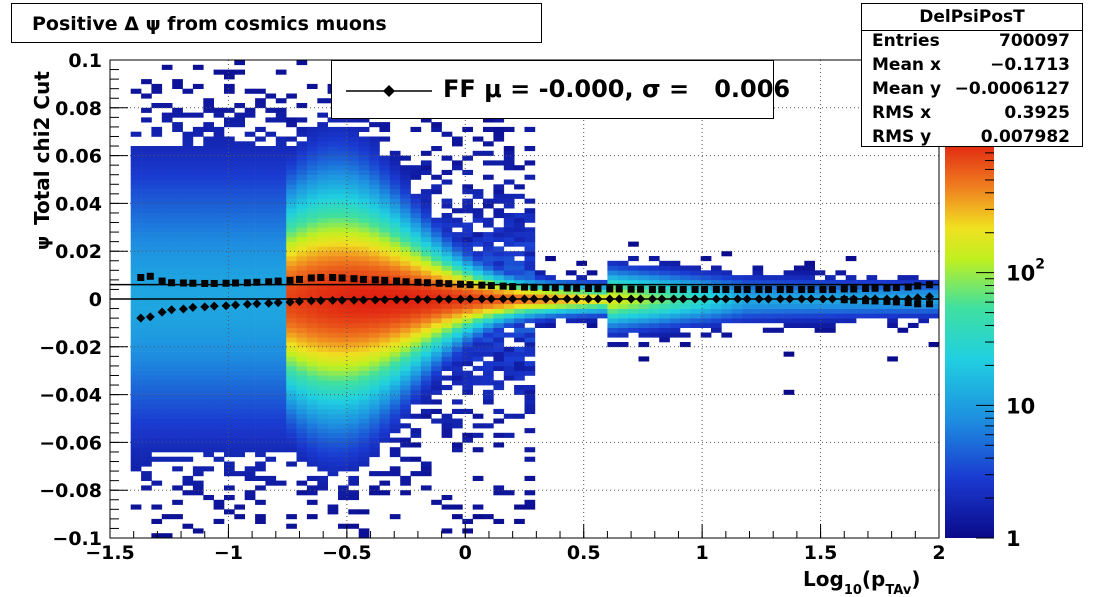 This screenshot has height=597, width=1105. What do you see at coordinates (78, 204) in the screenshot?
I see `y-tick-label: 0.04` at bounding box center [78, 204].